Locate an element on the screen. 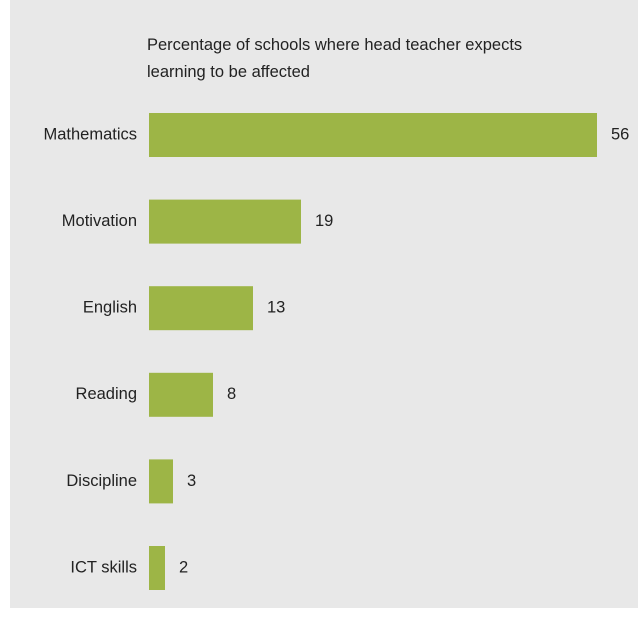 This screenshot has height=624, width=638. category-label: Mathematics is located at coordinates (90, 134).